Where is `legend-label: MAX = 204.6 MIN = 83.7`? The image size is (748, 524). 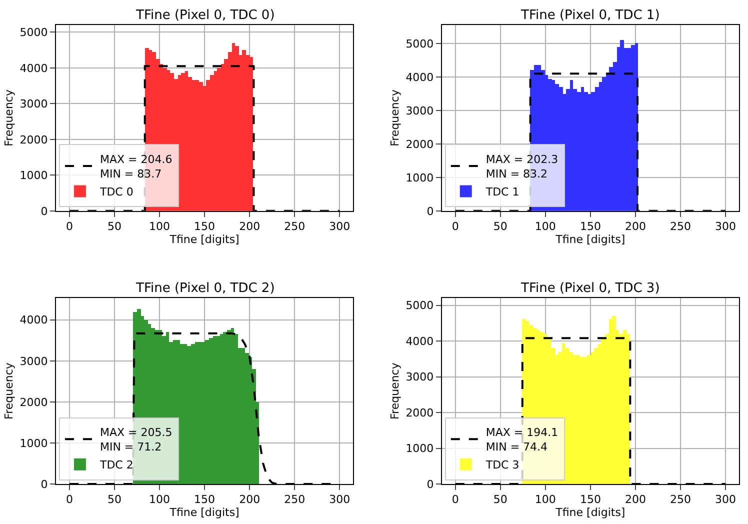
legend-label: MAX = 204.6 MIN = 83.7 is located at coordinates (136, 166).